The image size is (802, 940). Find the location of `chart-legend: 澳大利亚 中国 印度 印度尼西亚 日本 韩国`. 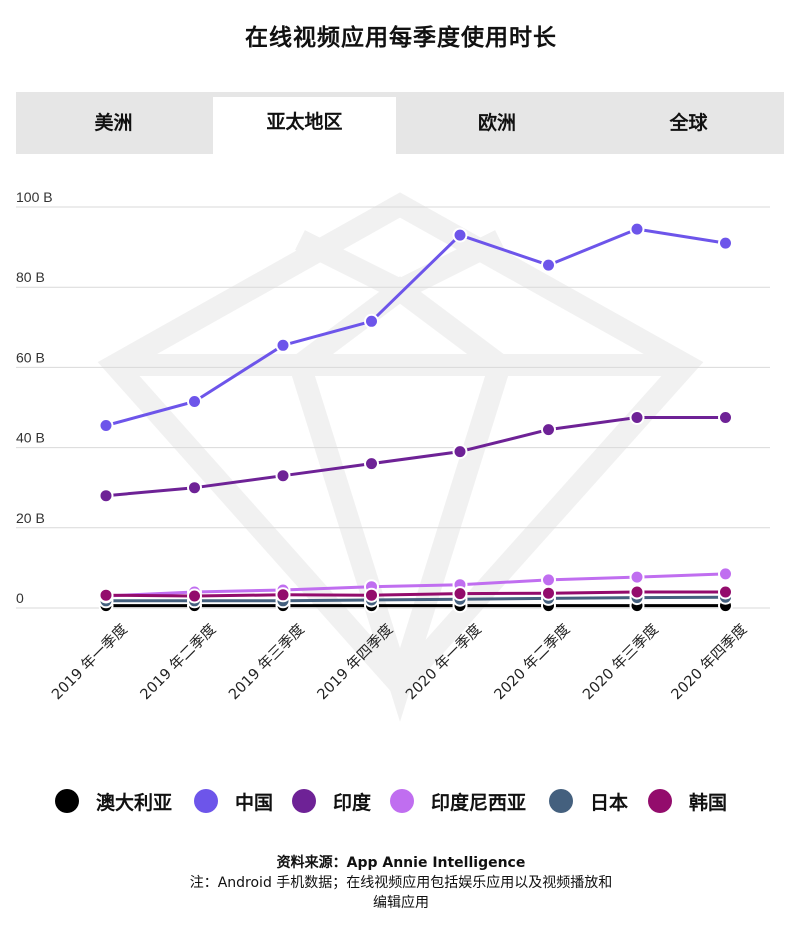

chart-legend: 澳大利亚 中国 印度 印度尼西亚 日本 韩国 is located at coordinates (401, 801).